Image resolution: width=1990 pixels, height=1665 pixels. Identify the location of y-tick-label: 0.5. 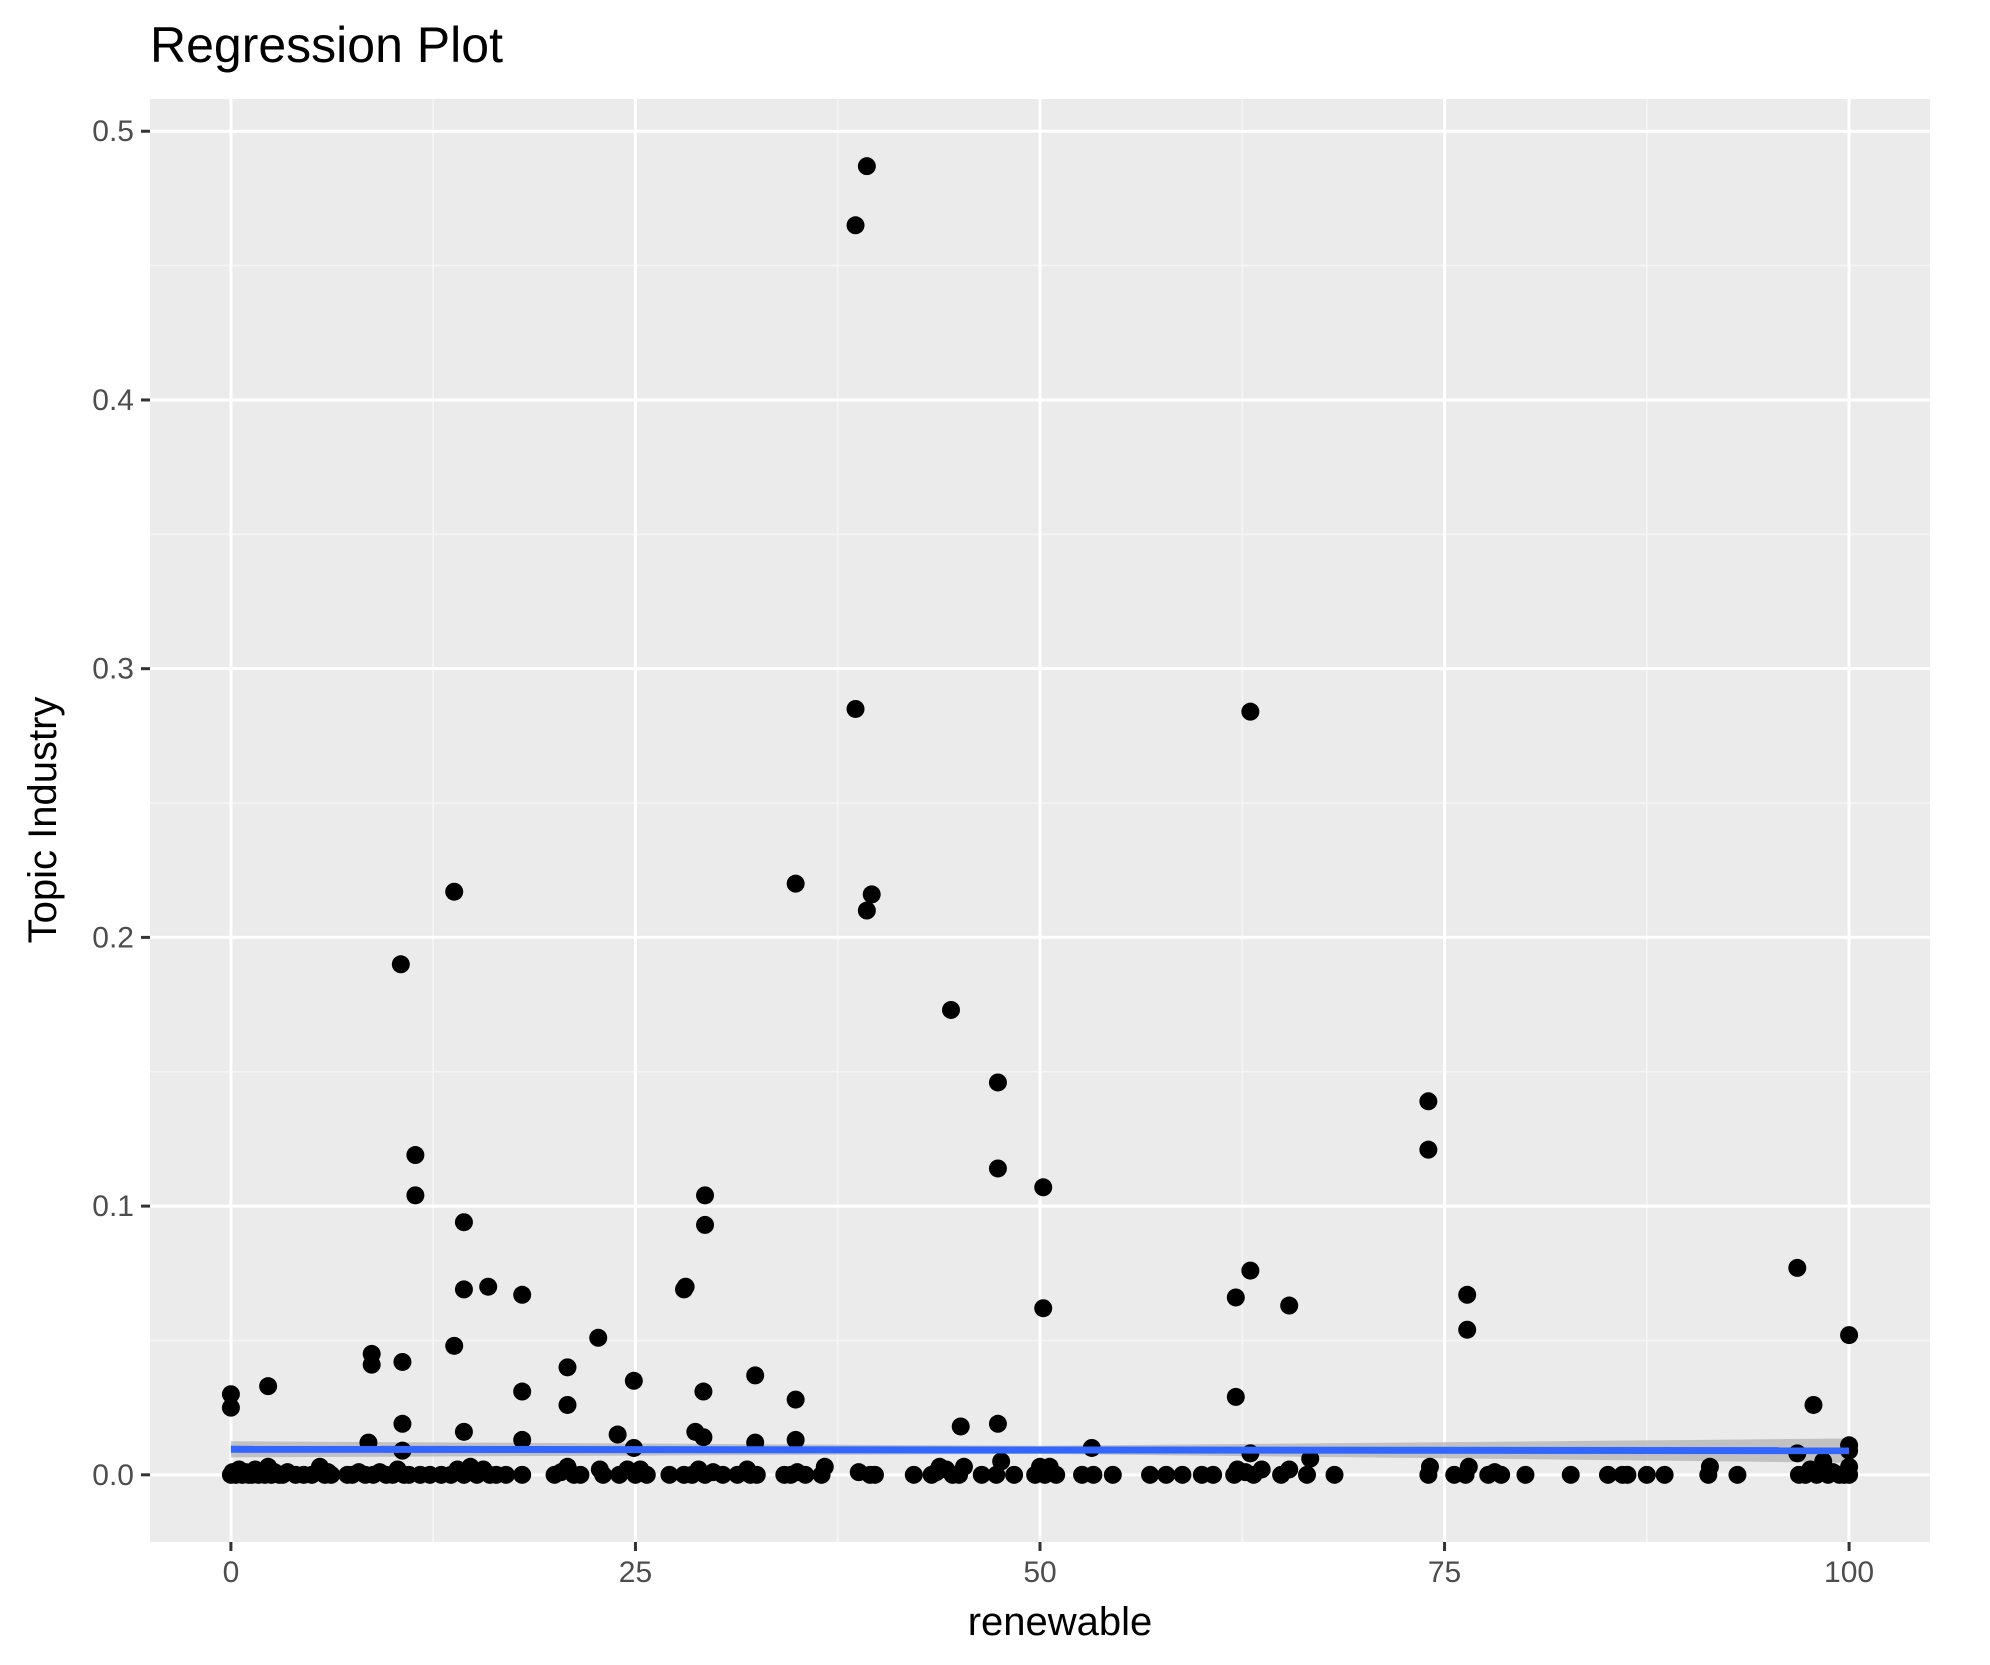
(113, 131).